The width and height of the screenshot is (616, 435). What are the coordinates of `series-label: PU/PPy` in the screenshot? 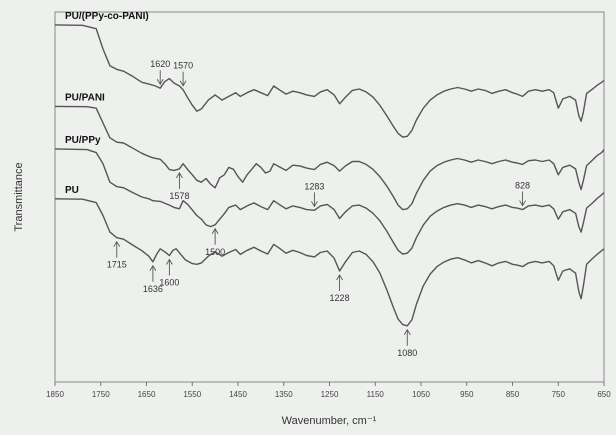 It's located at (83, 140).